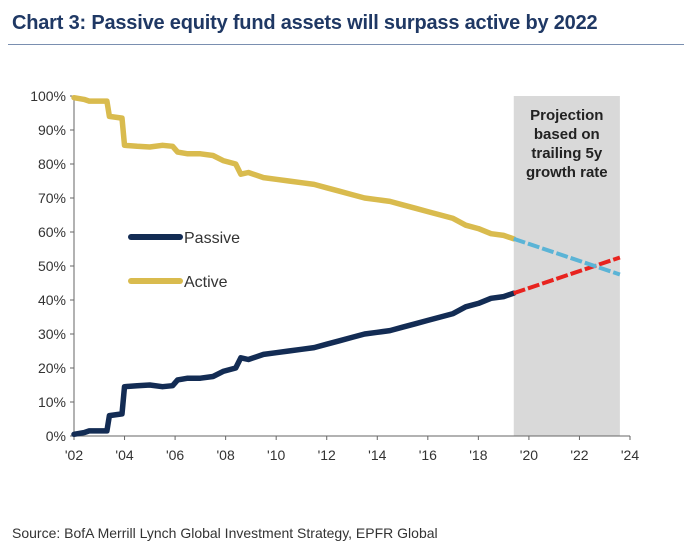 The width and height of the screenshot is (692, 552). Describe the element at coordinates (529, 455) in the screenshot. I see `x-tick-label: '20` at that location.